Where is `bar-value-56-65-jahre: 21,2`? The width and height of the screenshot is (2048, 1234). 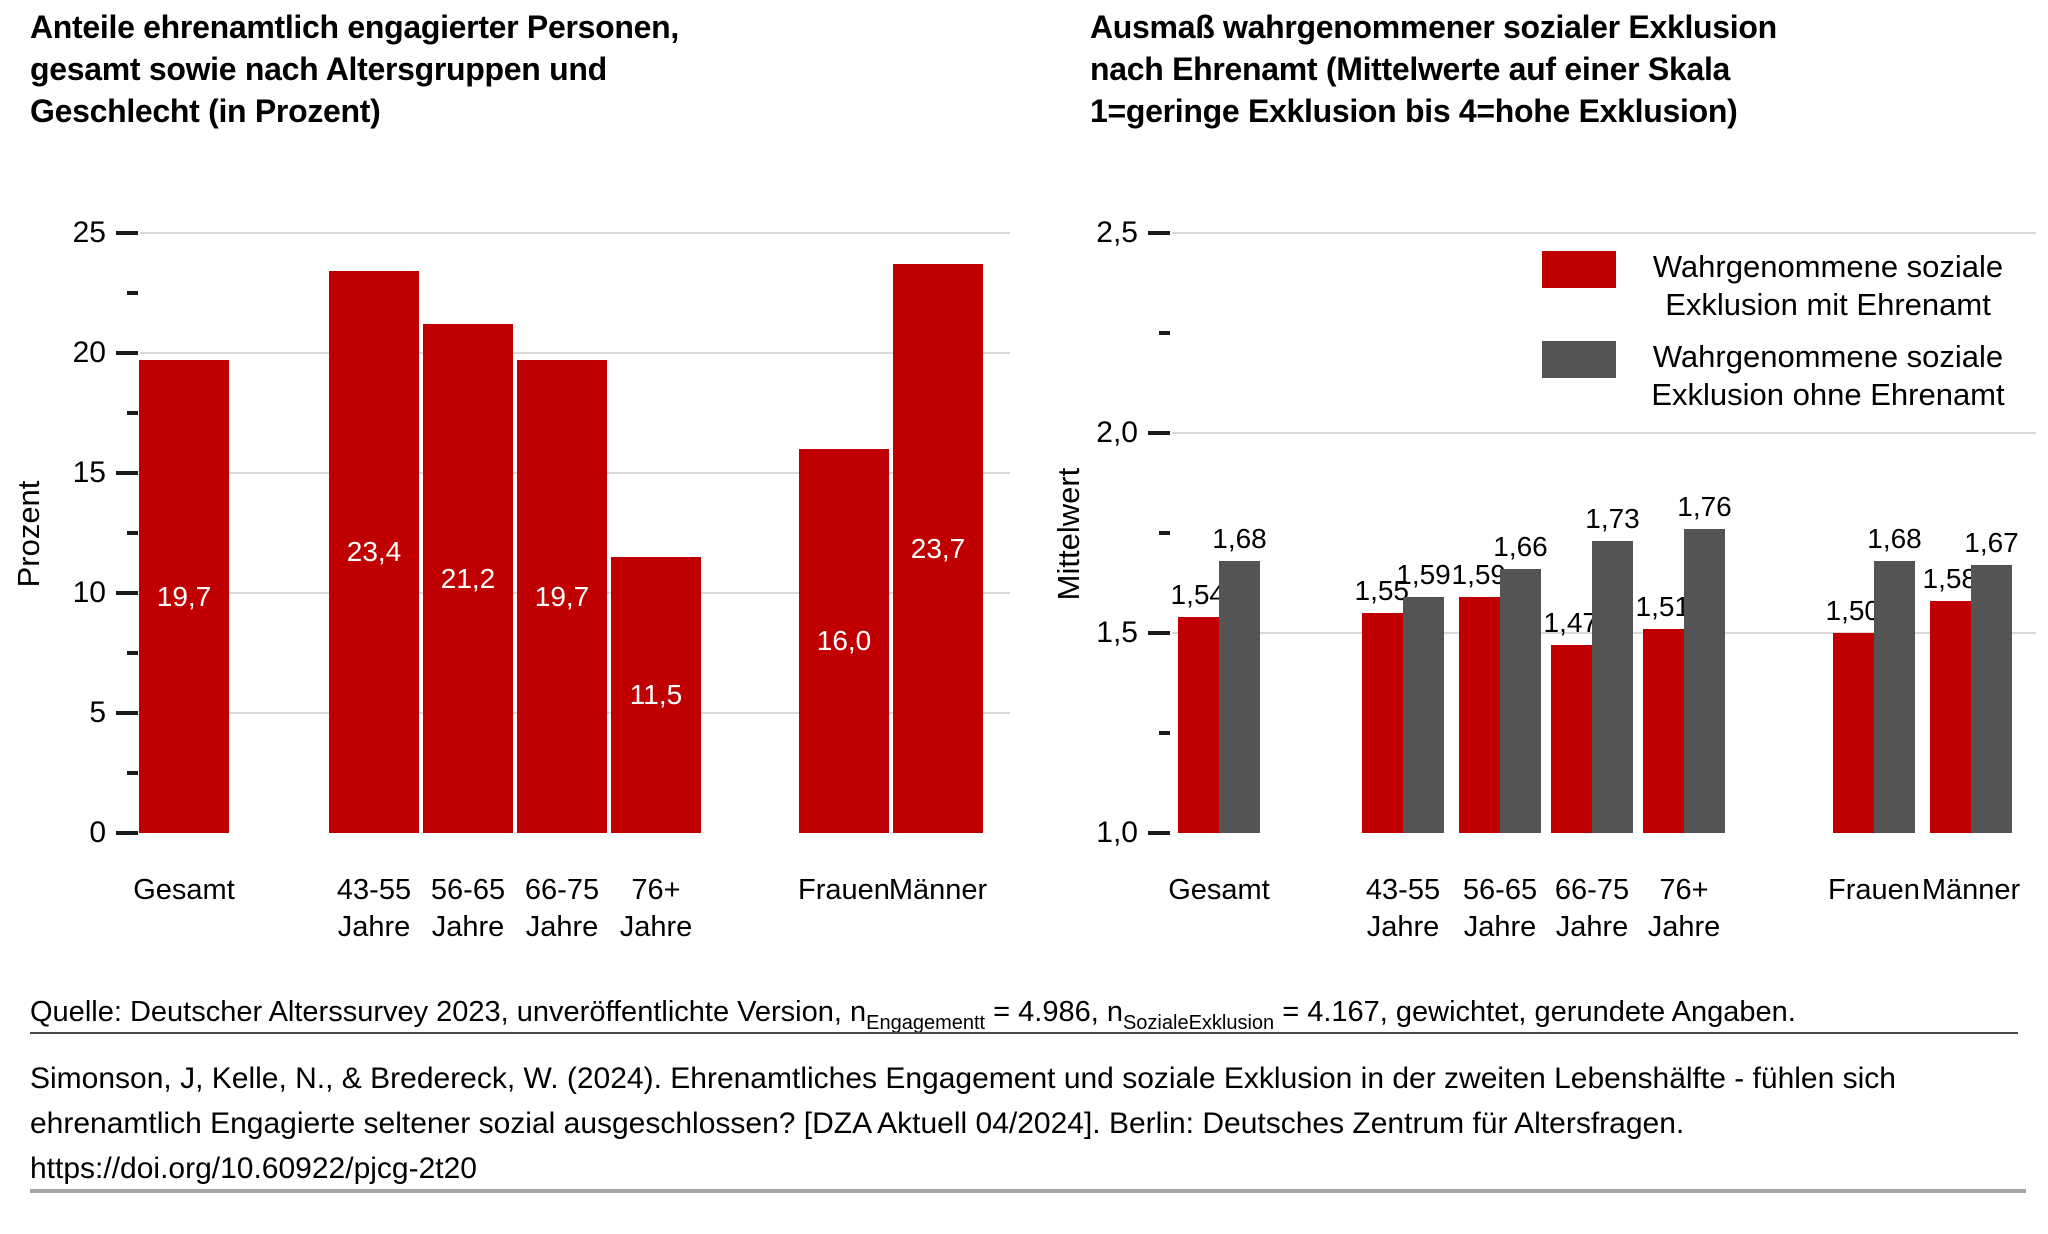 bar-value-56-65-jahre: 21,2 is located at coordinates (468, 578).